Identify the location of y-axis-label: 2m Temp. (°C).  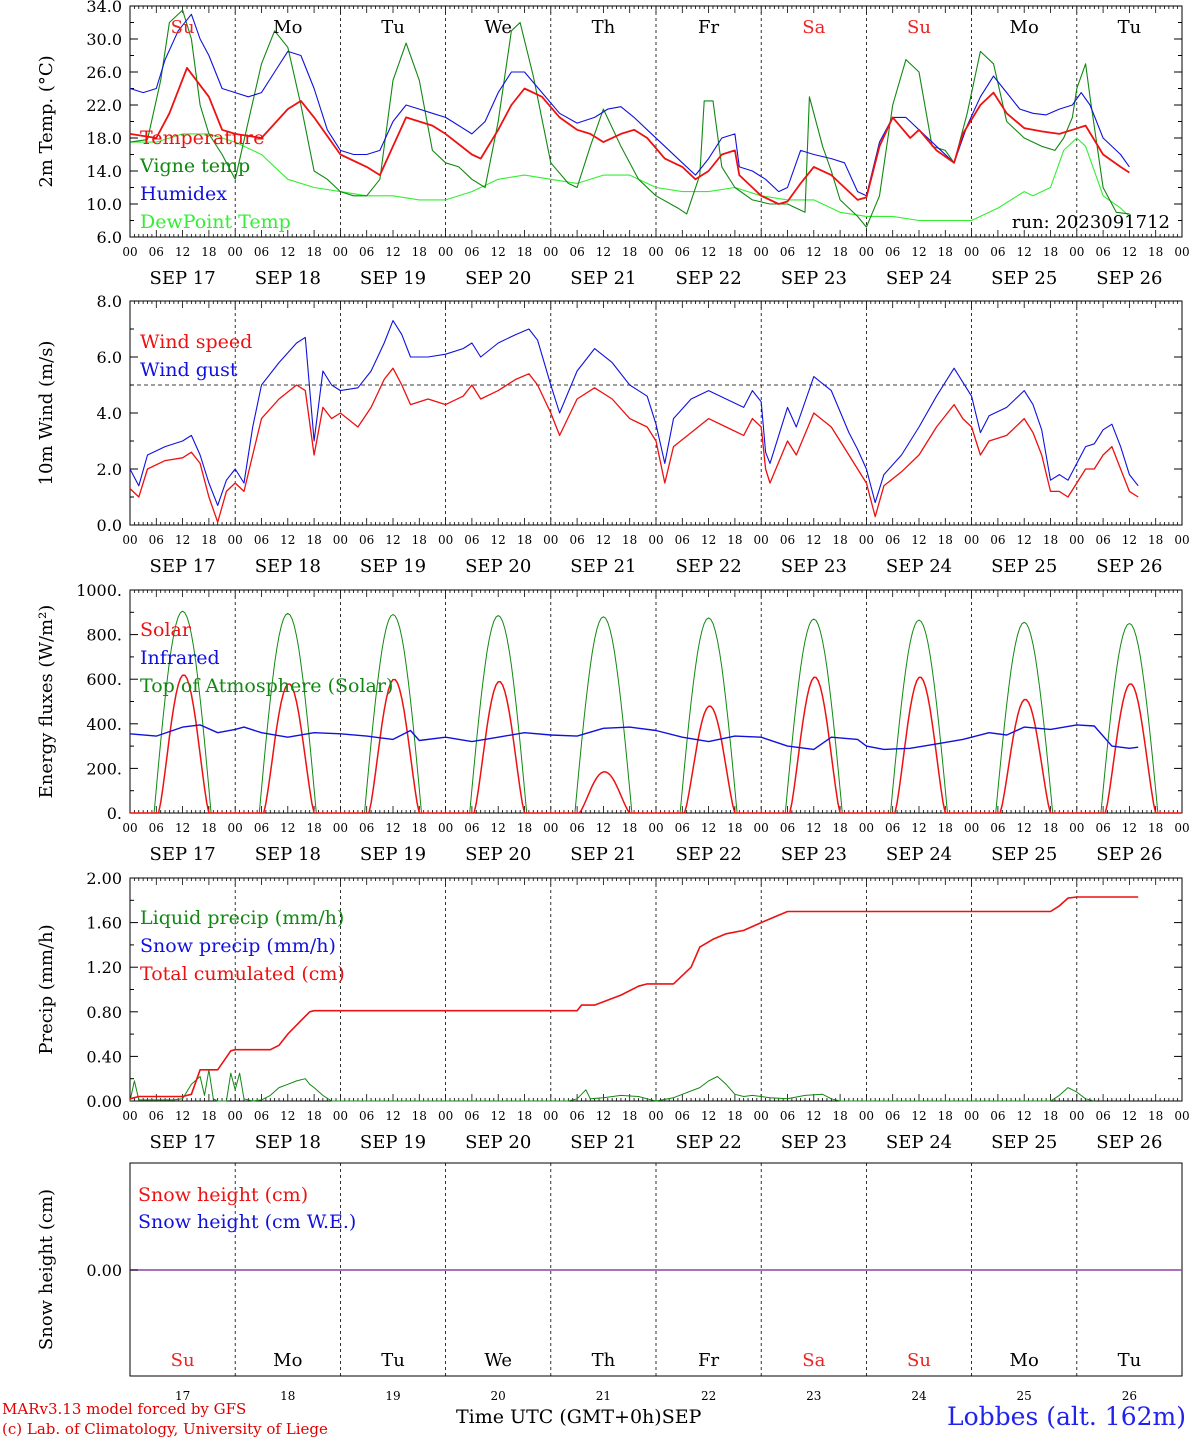
(46, 121).